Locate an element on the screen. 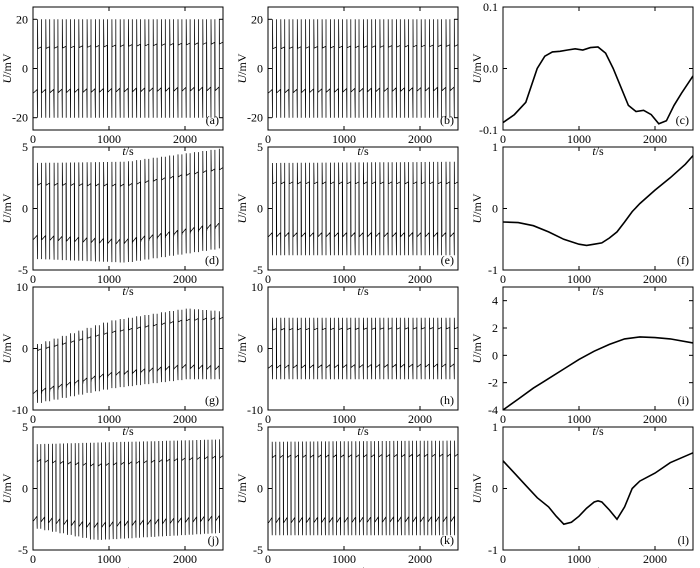  x-axis-label-f: t/s is located at coordinates (598, 291).